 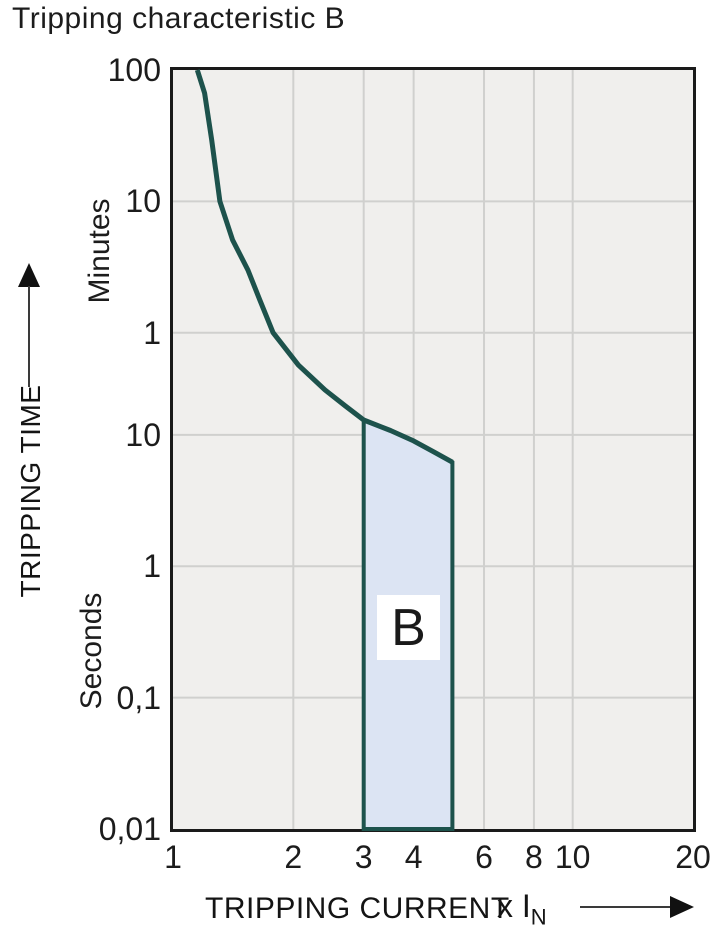 What do you see at coordinates (129, 829) in the screenshot?
I see `y-tick-label: 0,01` at bounding box center [129, 829].